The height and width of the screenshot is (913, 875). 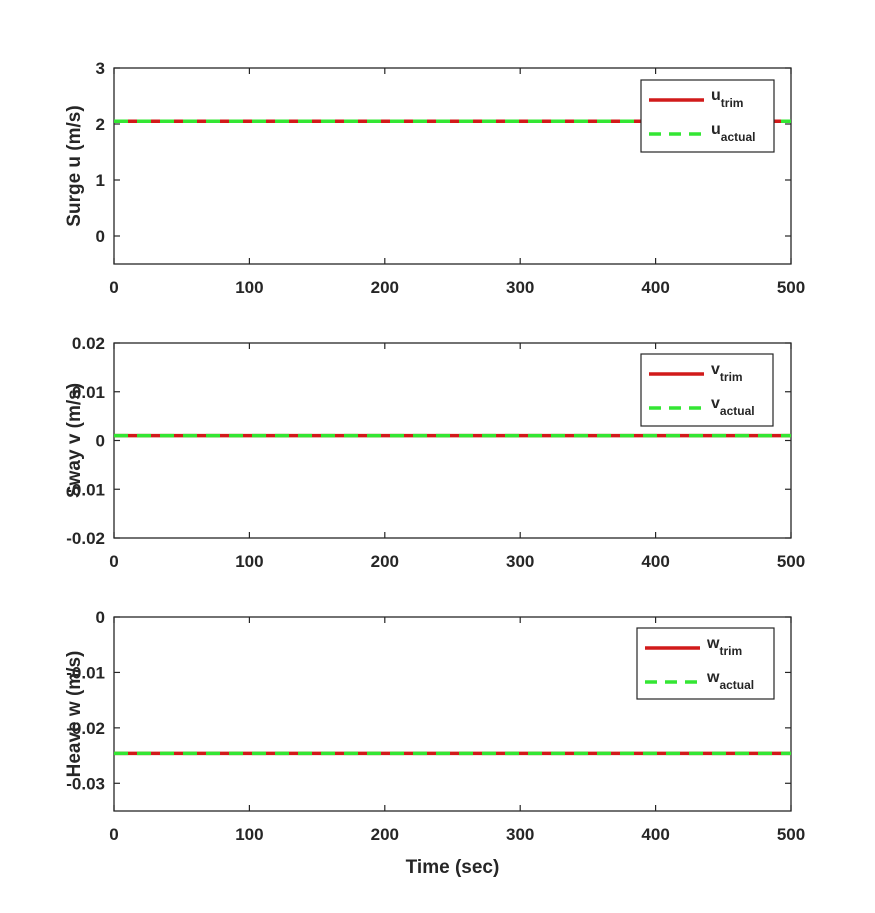 I want to click on y-tick-label: 0.02, so click(x=88, y=343).